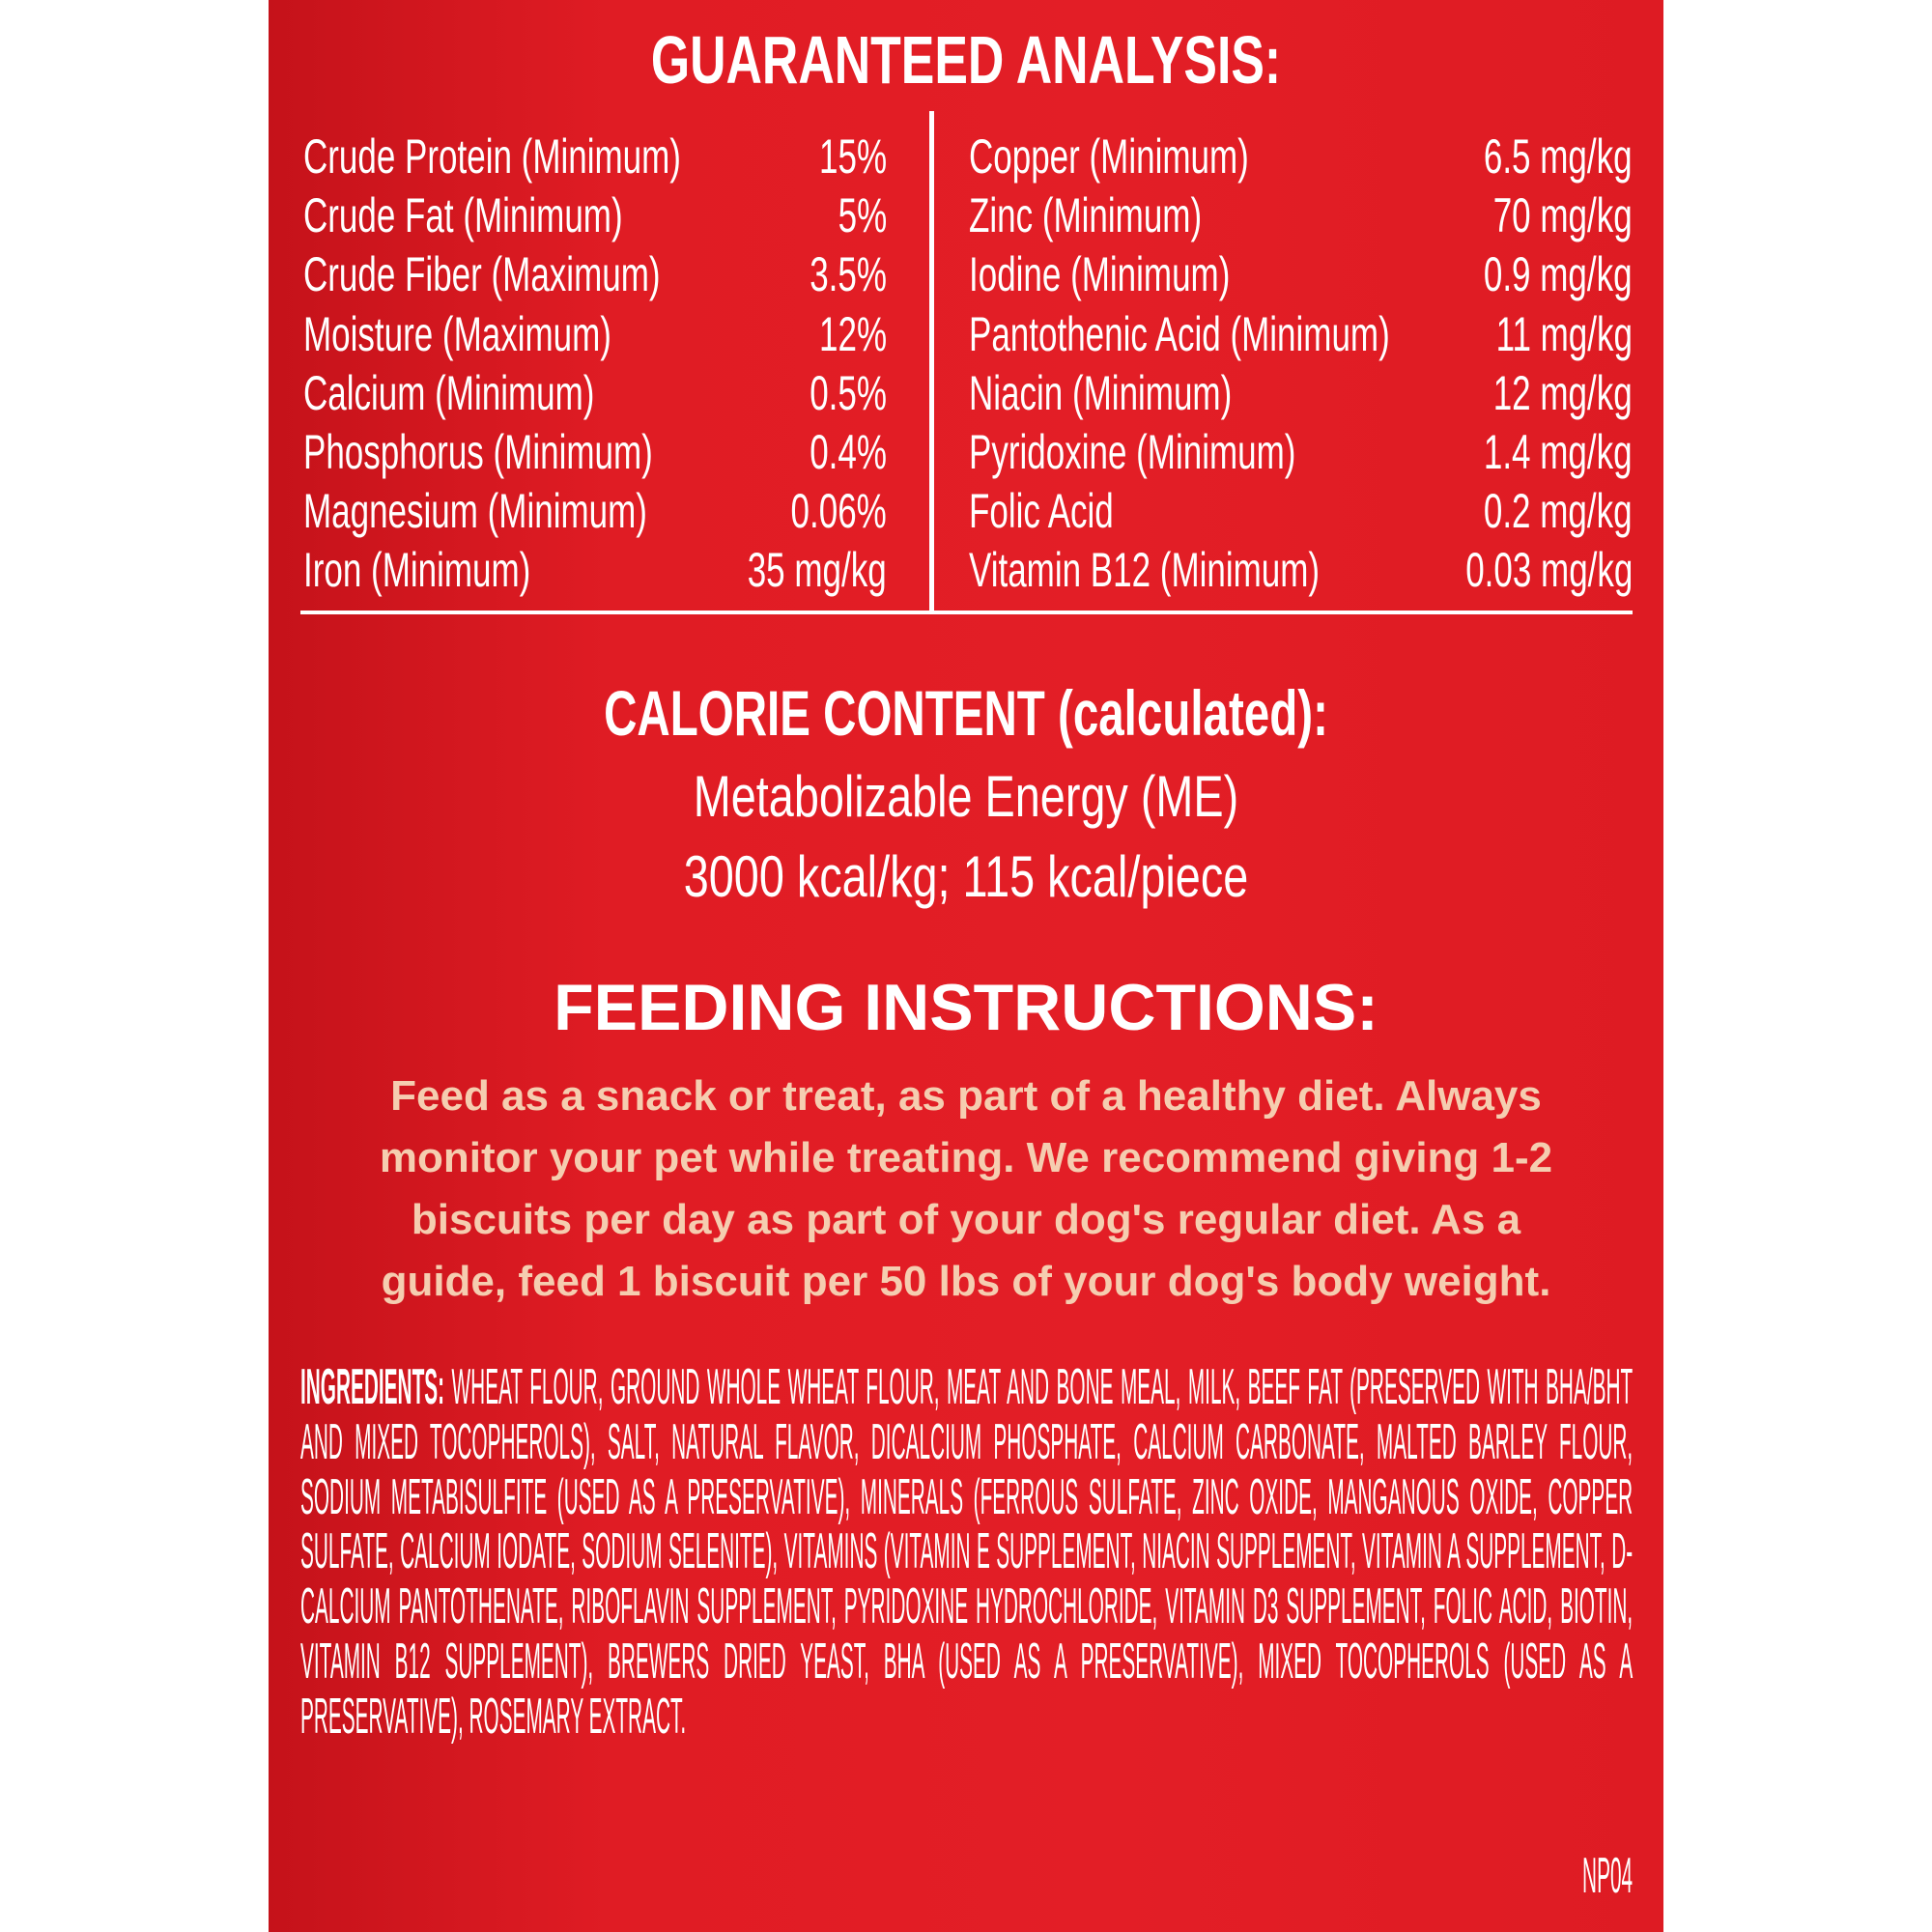  I want to click on calorie-line: 3000 kcal/kg; 115 kcal/piece, so click(966, 876).